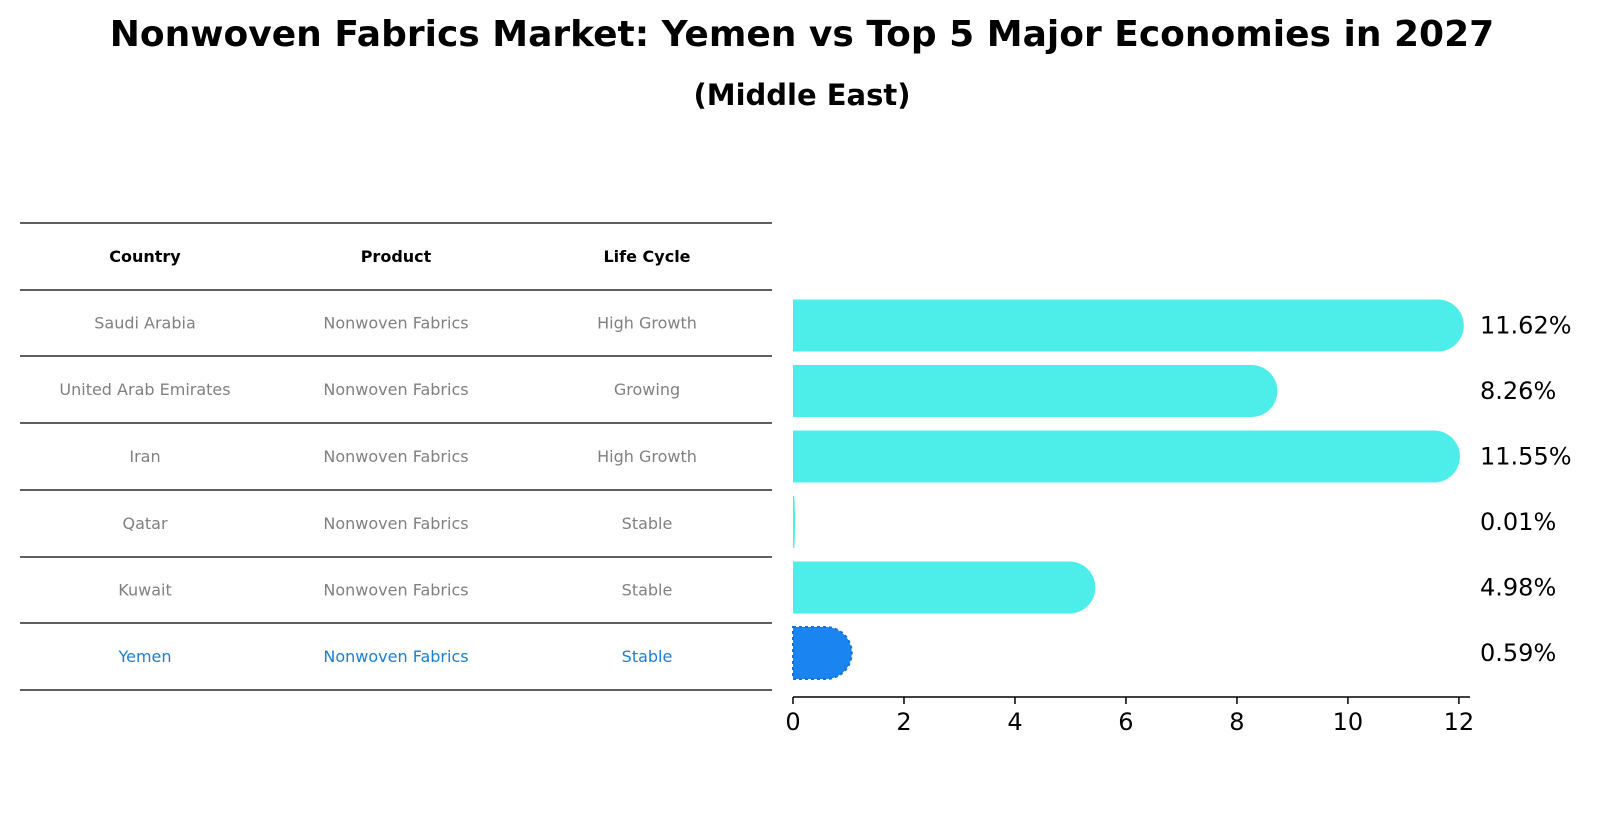  I want to click on table-cell-r4-c2: Stable, so click(647, 590).